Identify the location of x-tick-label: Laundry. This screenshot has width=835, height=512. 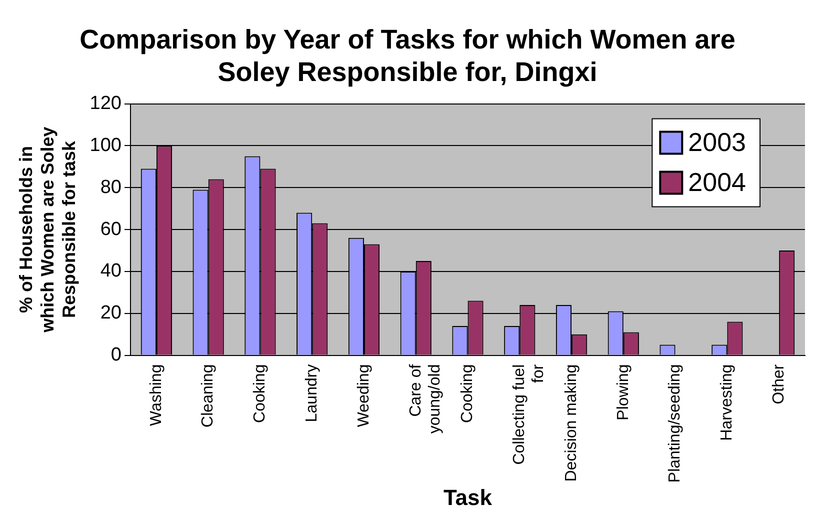
(312, 393).